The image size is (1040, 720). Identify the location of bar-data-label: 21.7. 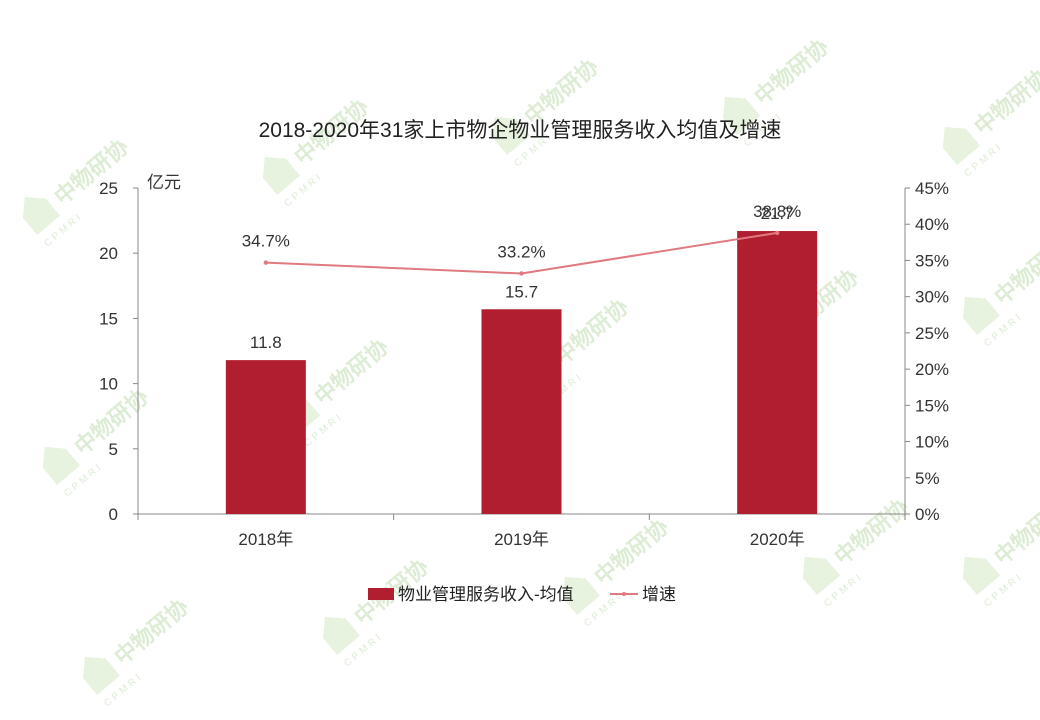
(777, 213).